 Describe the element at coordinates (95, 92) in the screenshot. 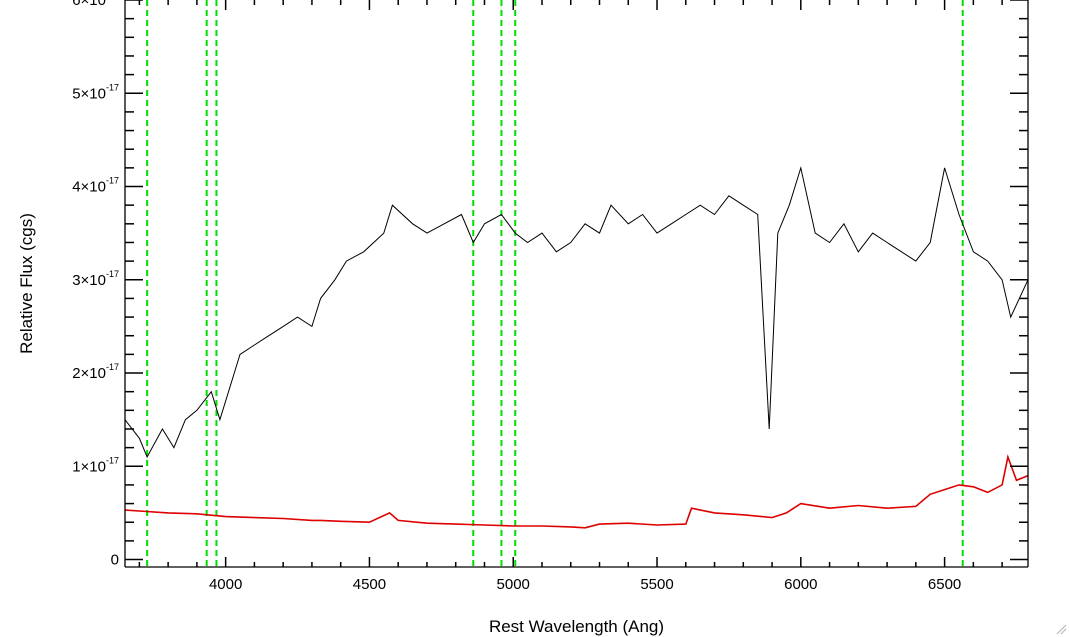

I see `y-tick-label: 5×10⁻¹⁷` at that location.